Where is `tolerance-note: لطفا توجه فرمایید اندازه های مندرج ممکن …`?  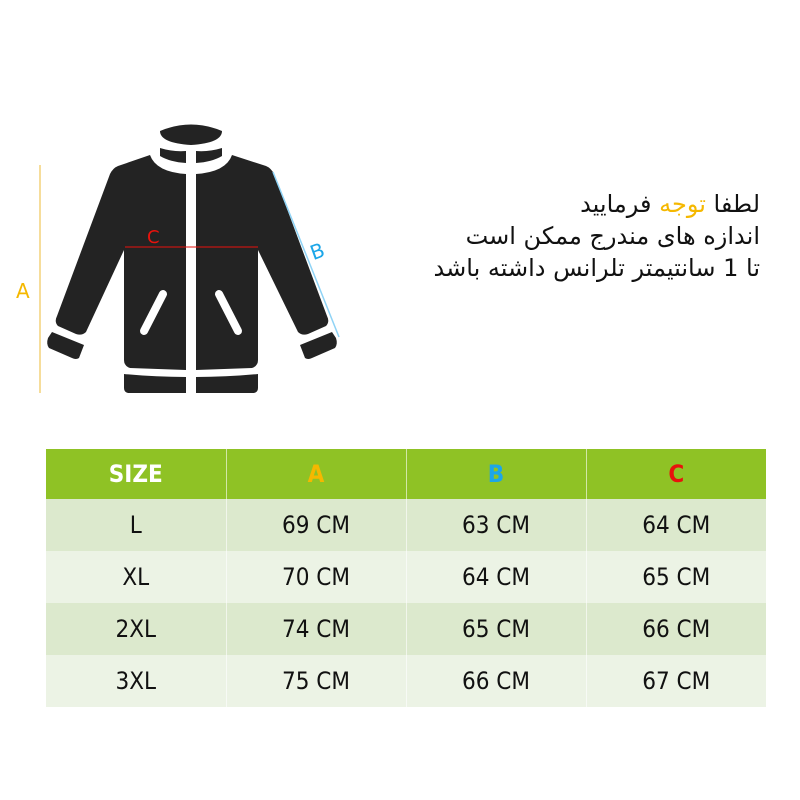 tolerance-note: لطفا توجه فرمایید اندازه های مندرج ممکن … is located at coordinates (560, 236).